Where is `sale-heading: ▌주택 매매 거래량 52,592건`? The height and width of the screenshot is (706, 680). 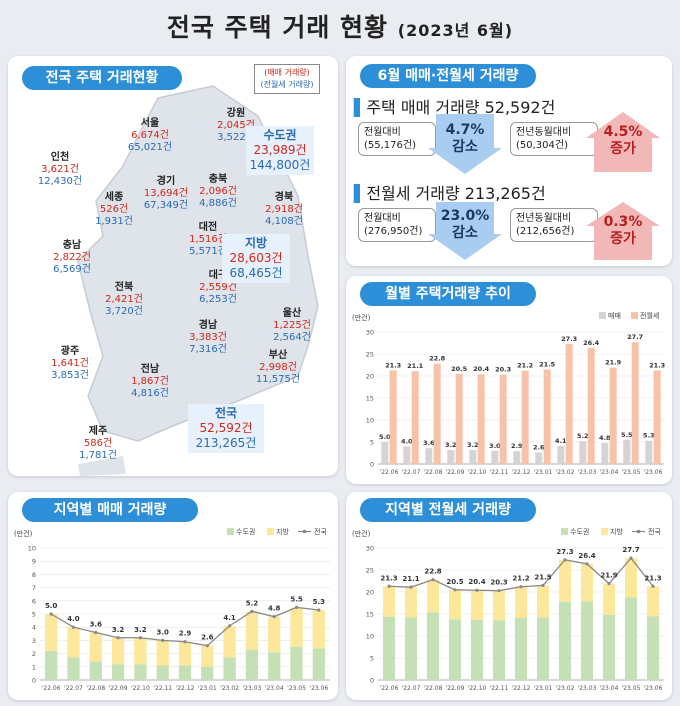
sale-heading: ▌주택 매매 거래량 52,592건 is located at coordinates (455, 107).